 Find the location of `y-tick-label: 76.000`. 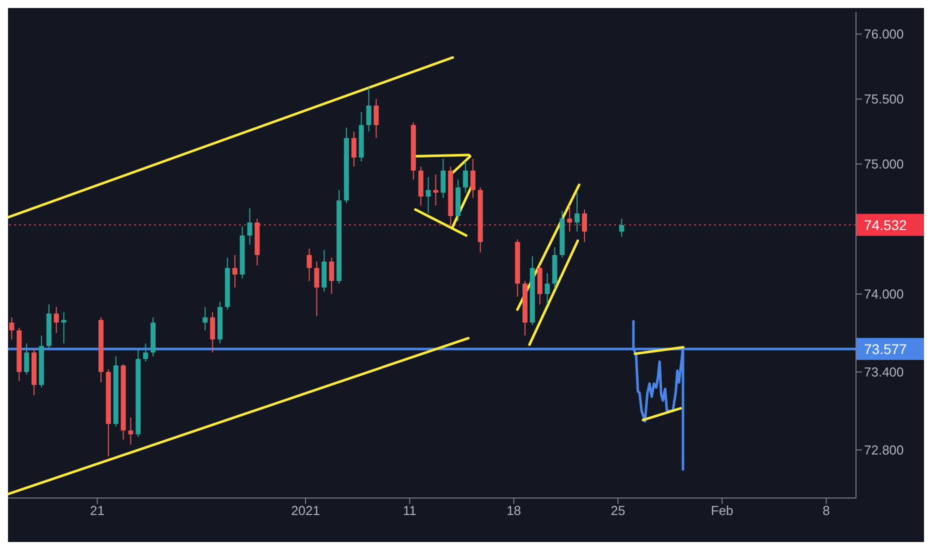

y-tick-label: 76.000 is located at coordinates (884, 34).